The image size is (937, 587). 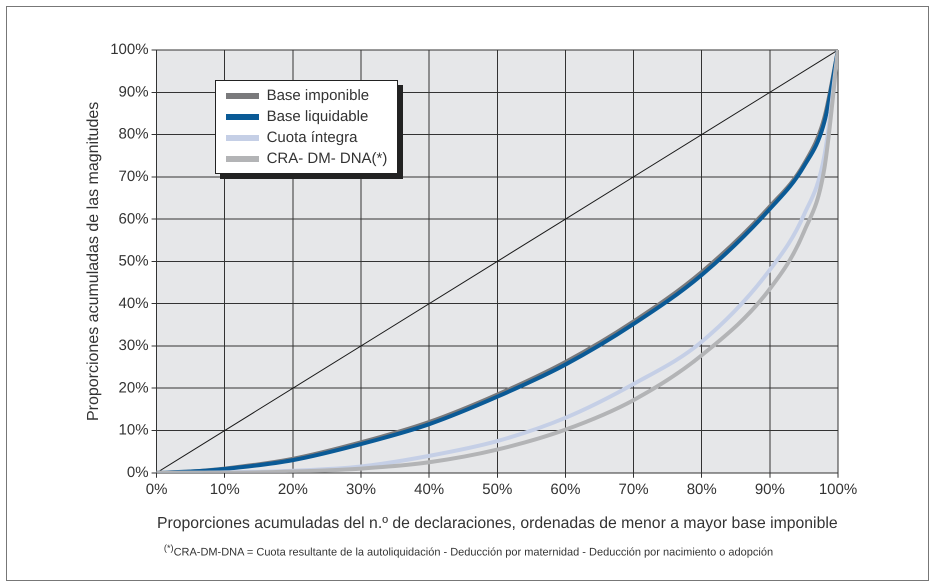 I want to click on y-tick-label: 20%, so click(x=133, y=387).